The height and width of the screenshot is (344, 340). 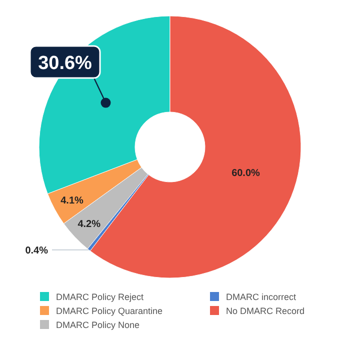 What do you see at coordinates (65, 63) in the screenshot?
I see `data-label: 30.6%` at bounding box center [65, 63].